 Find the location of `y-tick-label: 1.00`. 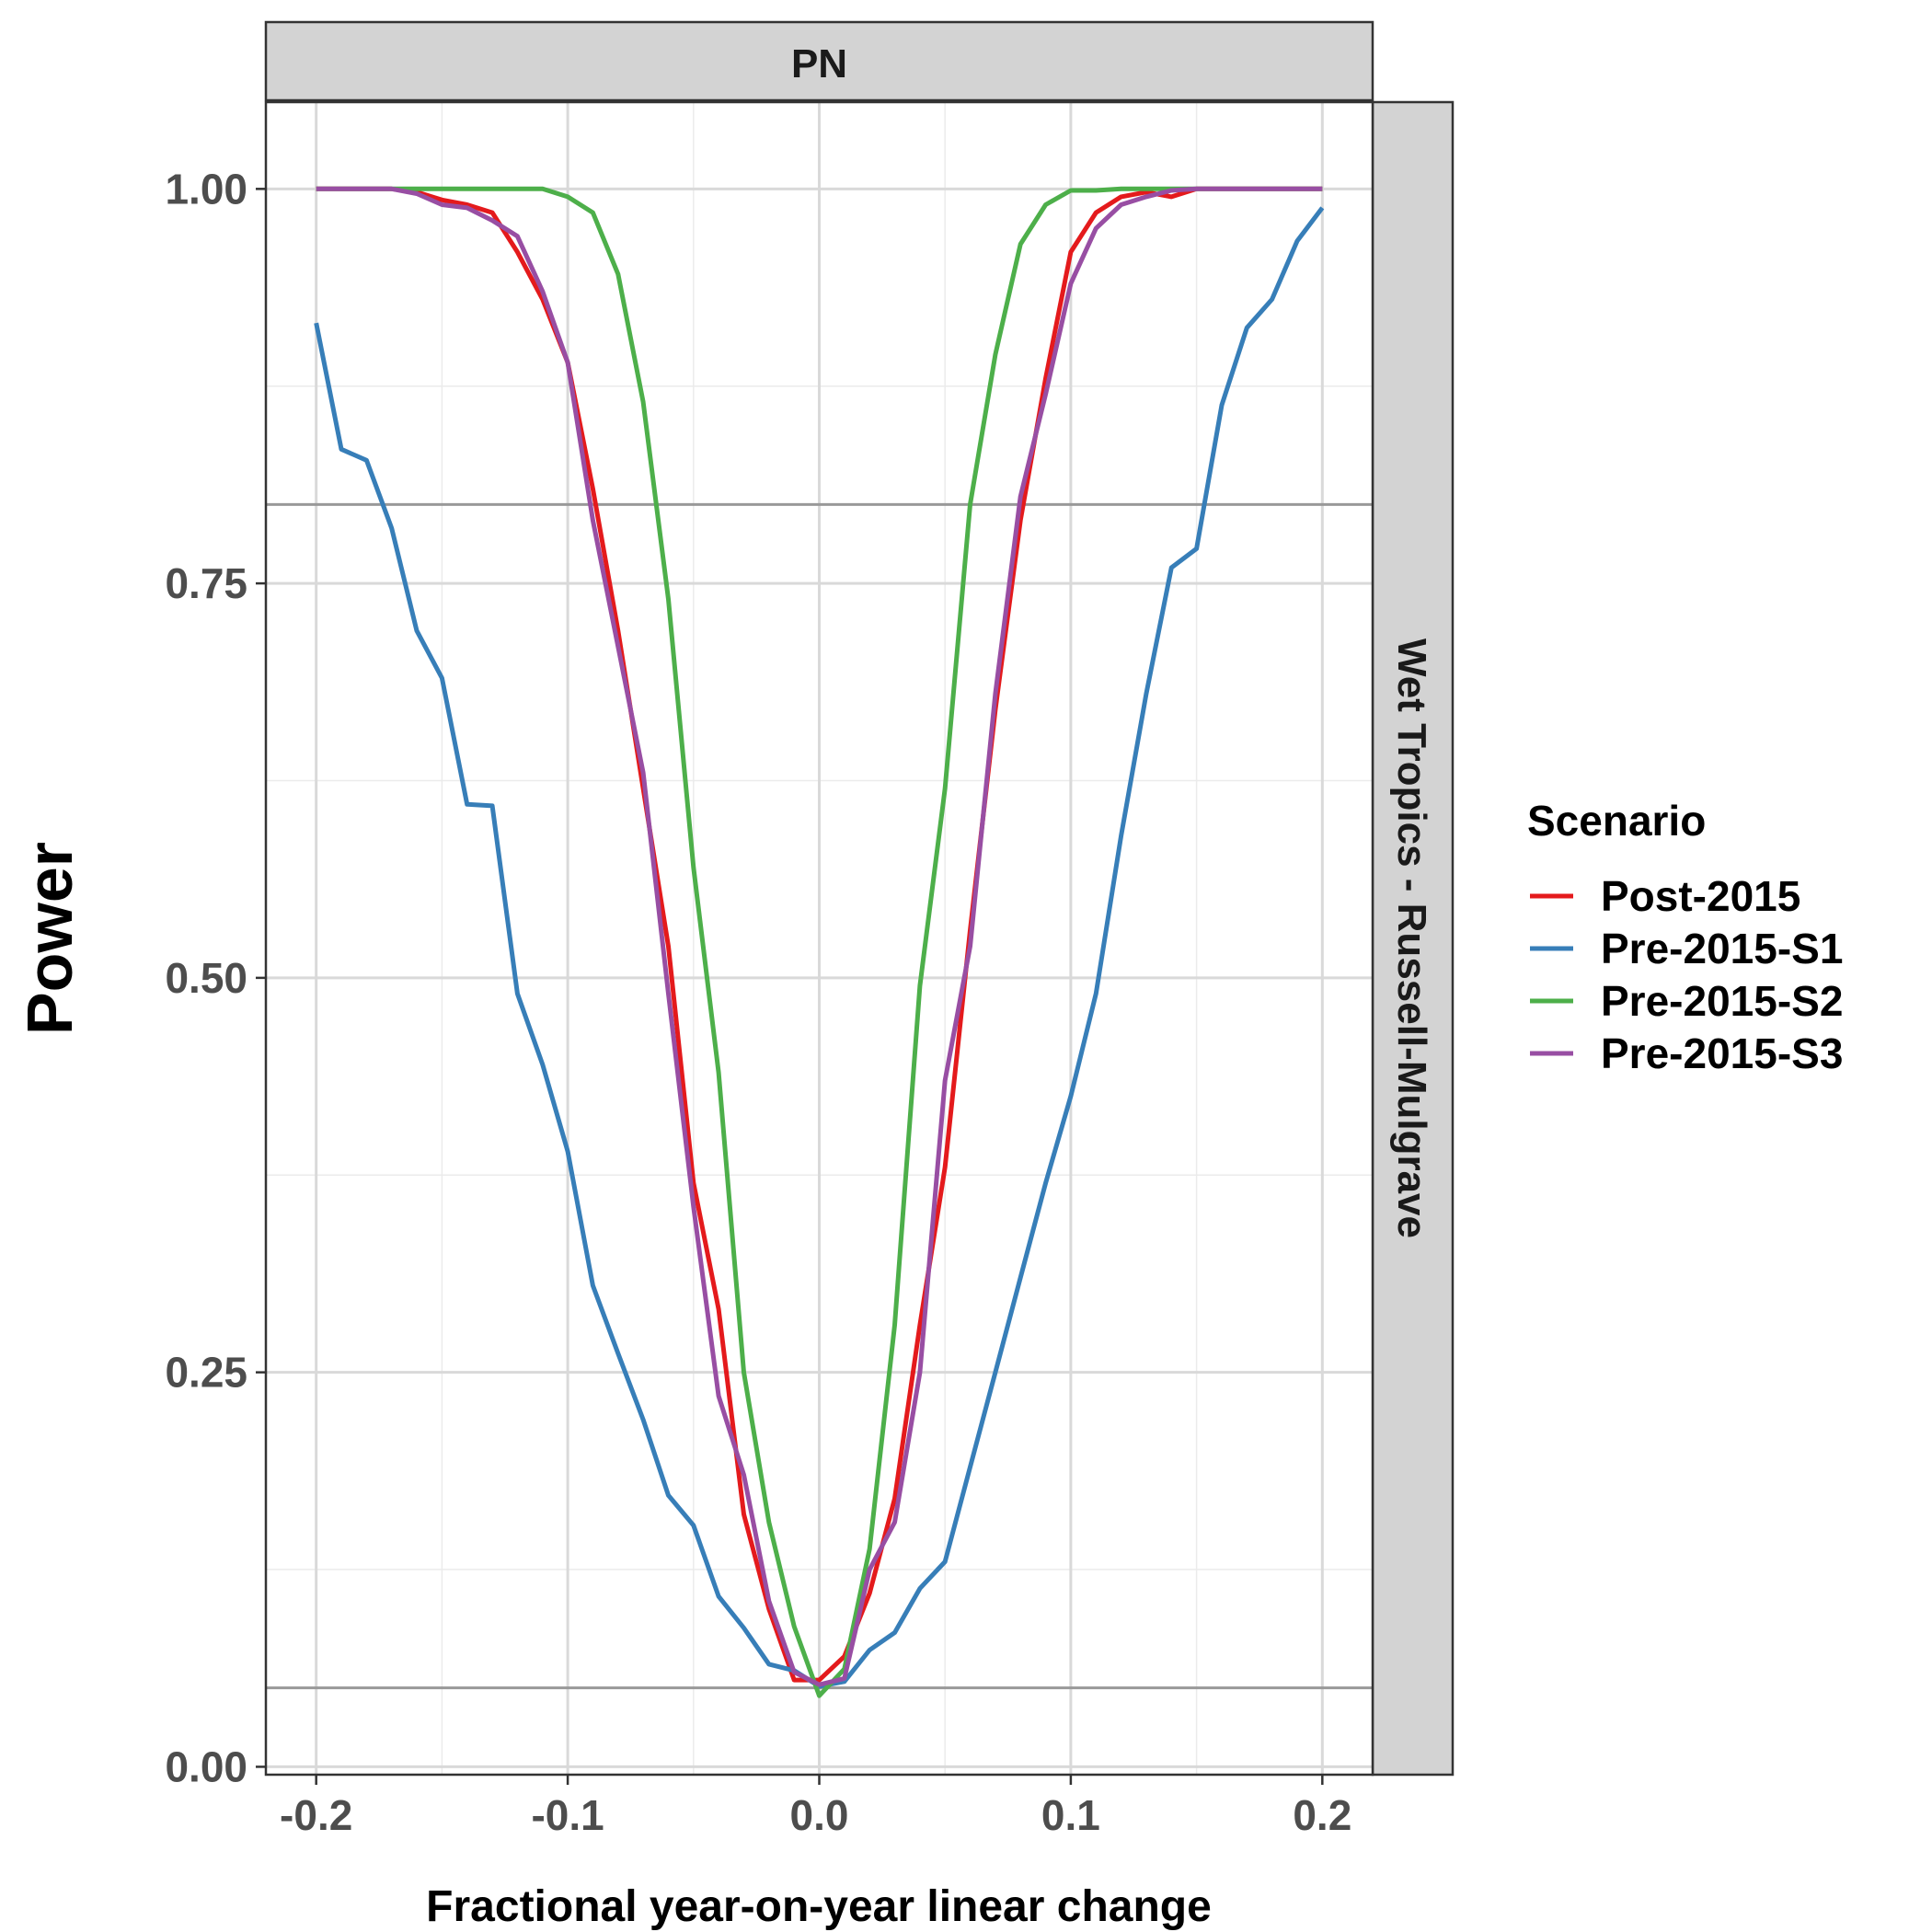

y-tick-label: 1.00 is located at coordinates (206, 189).